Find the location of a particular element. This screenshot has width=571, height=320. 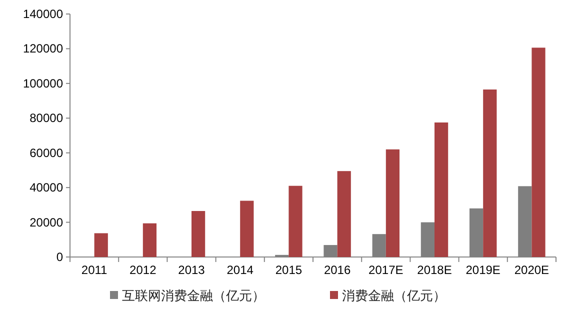

y-tick-label: 140000 is located at coordinates (43, 14).